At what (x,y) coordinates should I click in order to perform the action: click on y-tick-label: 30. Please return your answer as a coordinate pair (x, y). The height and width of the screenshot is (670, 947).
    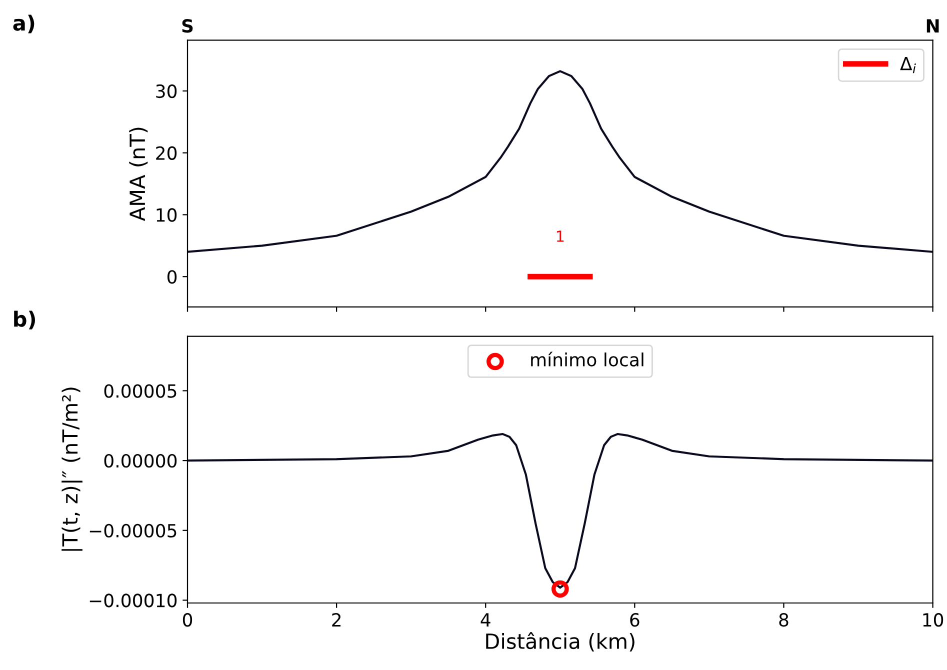
    Looking at the image, I should click on (166, 91).